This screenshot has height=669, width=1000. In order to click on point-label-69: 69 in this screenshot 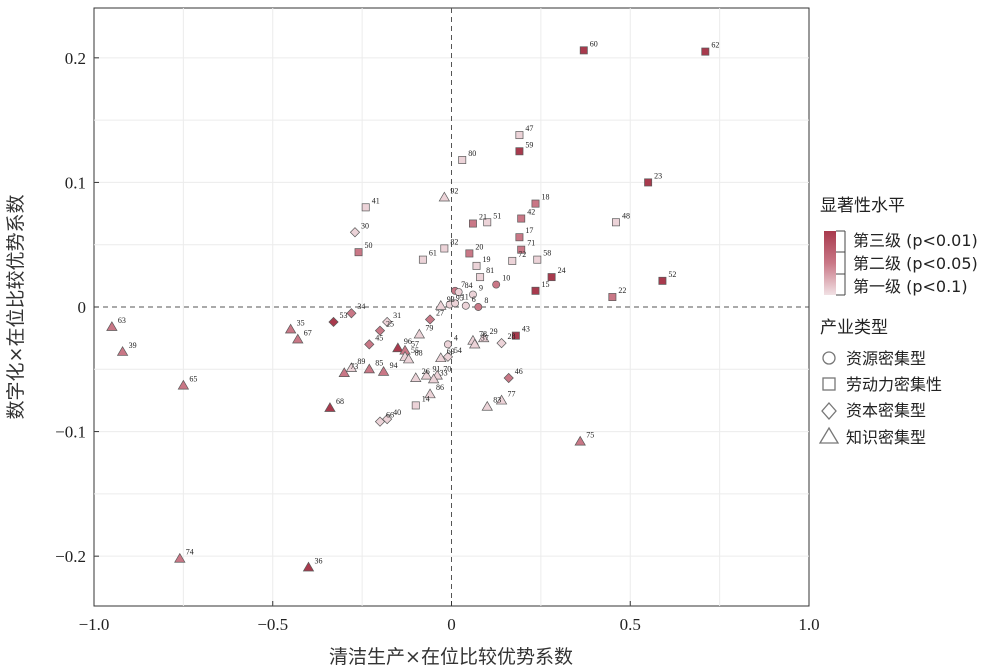, I will do `click(451, 351)`.